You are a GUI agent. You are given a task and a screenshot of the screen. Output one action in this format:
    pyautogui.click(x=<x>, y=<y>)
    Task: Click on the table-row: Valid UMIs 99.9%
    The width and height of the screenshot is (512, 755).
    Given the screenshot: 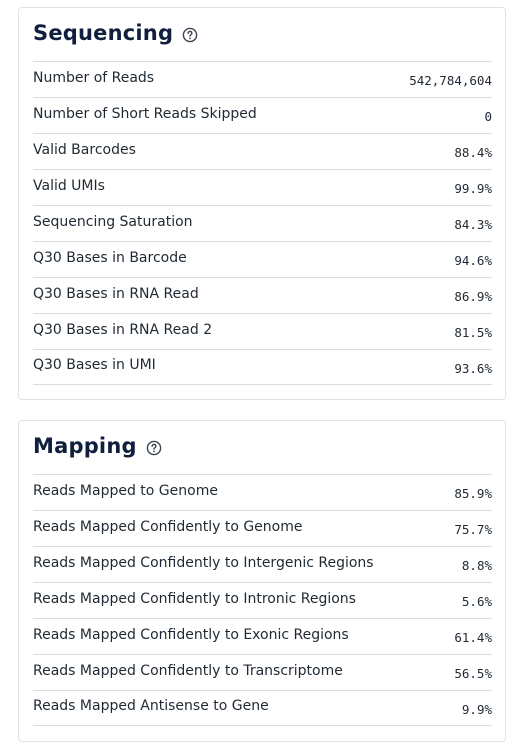 What is the action you would take?
    pyautogui.click(x=262, y=187)
    